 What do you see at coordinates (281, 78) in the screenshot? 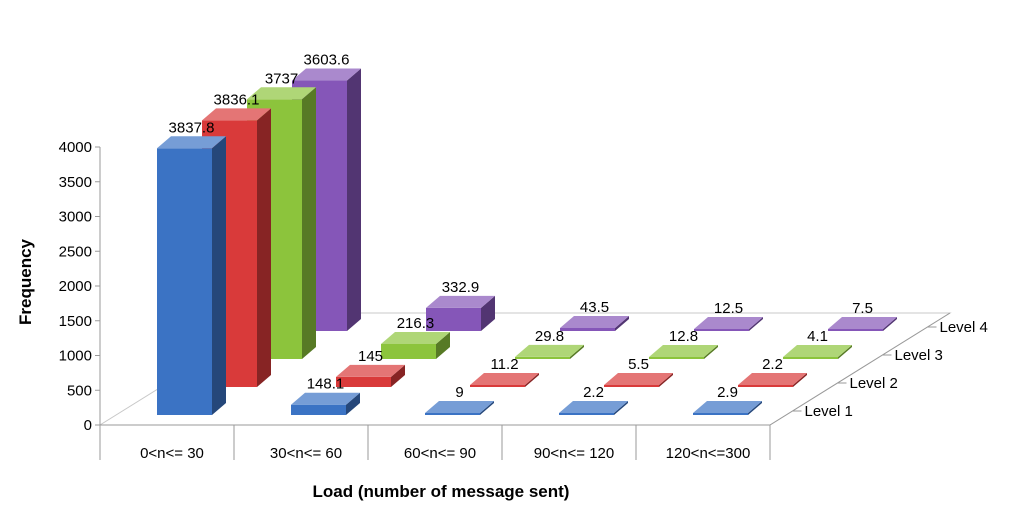
I see `data-label: 3737` at bounding box center [281, 78].